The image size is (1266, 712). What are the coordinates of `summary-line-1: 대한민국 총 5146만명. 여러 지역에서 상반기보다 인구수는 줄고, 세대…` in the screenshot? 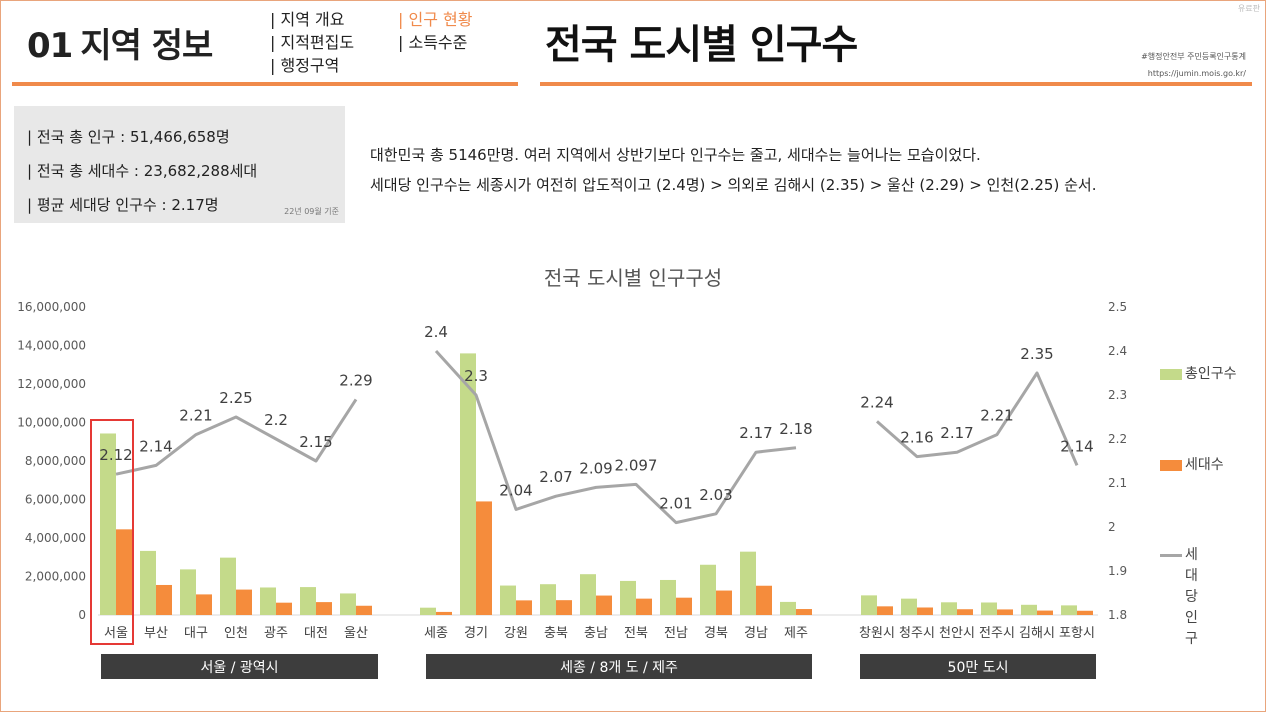 It's located at (675, 155).